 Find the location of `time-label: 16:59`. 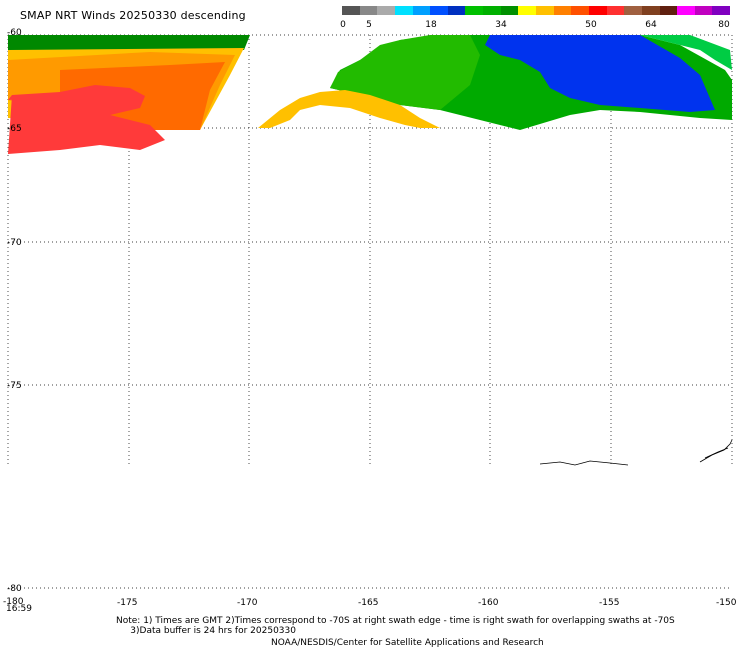

time-label: 16:59 is located at coordinates (19, 609).